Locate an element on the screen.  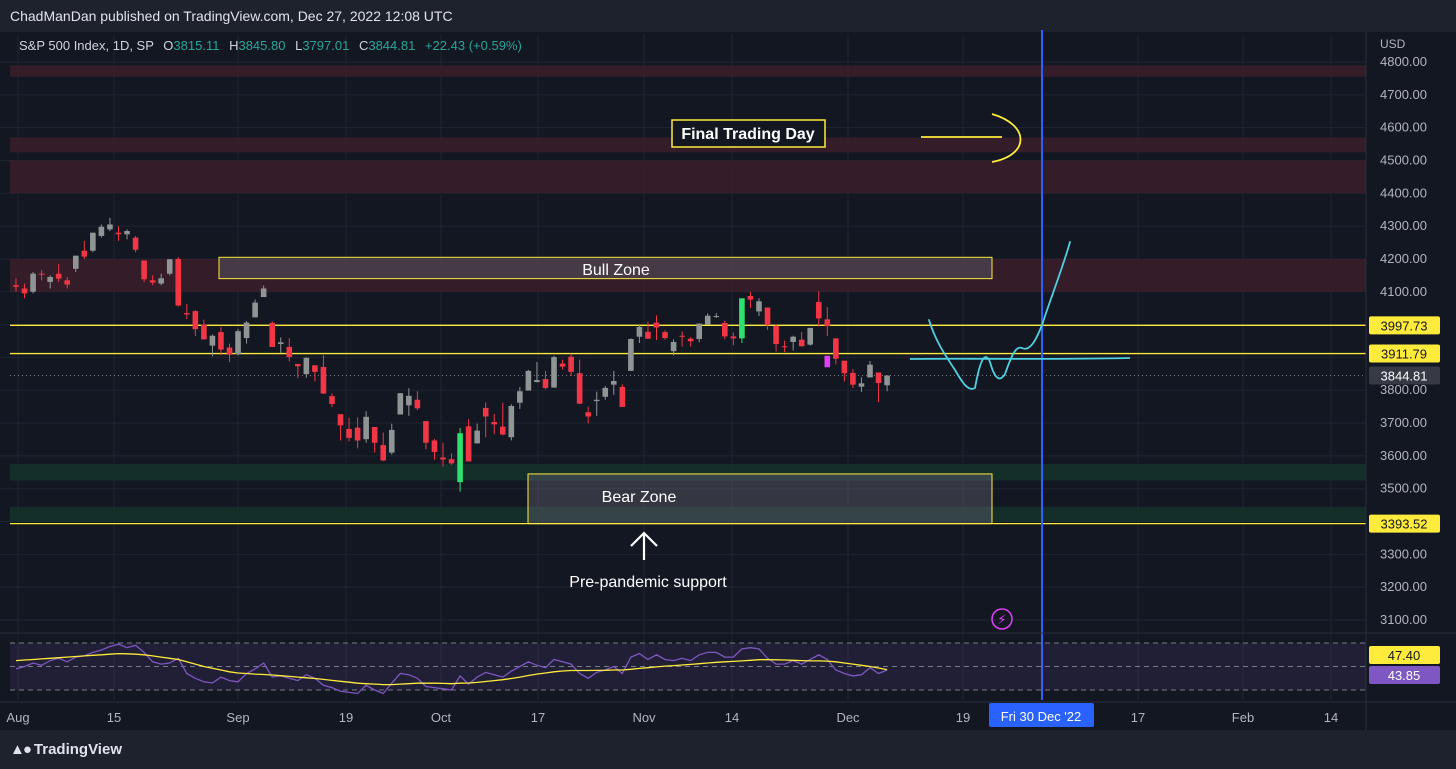
zone-label: Bear Zone is located at coordinates (639, 497).